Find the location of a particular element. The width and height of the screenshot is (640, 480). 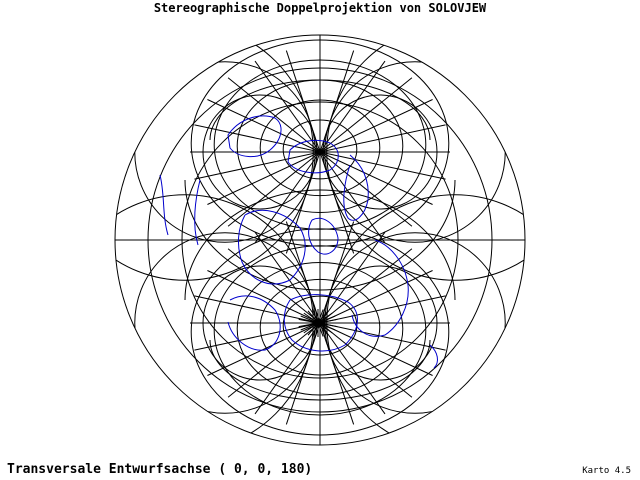

continent-southwest is located at coordinates (254, 323).